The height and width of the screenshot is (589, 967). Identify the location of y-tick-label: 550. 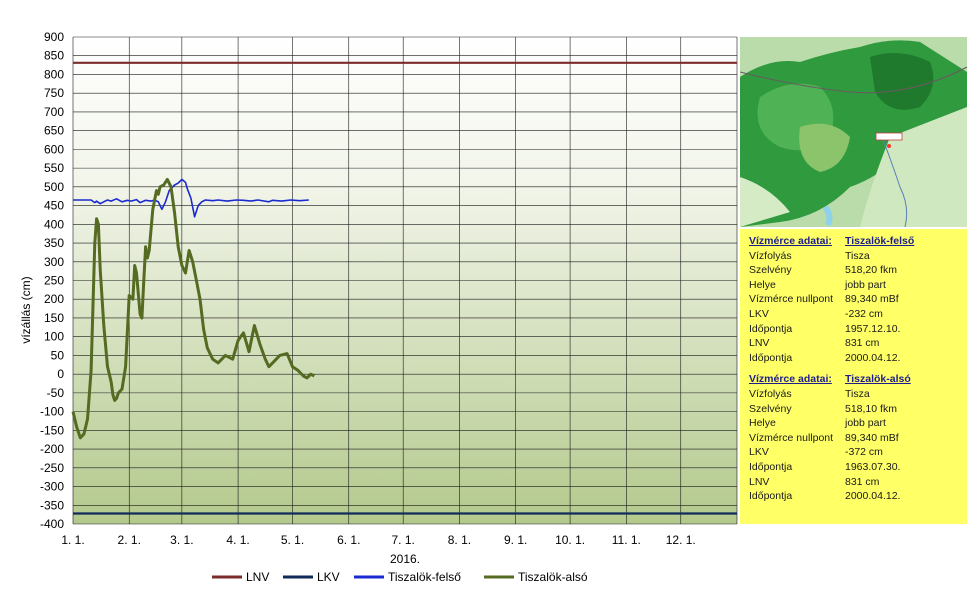
(54, 168).